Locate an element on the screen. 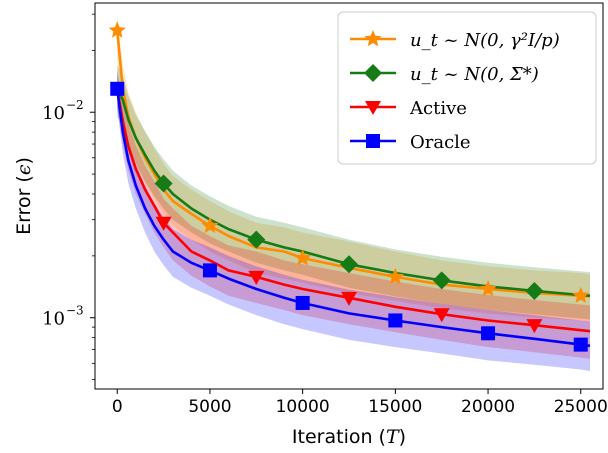 The height and width of the screenshot is (453, 608). legend-label: u_t ~ N(0, Σ*) is located at coordinates (474, 74).